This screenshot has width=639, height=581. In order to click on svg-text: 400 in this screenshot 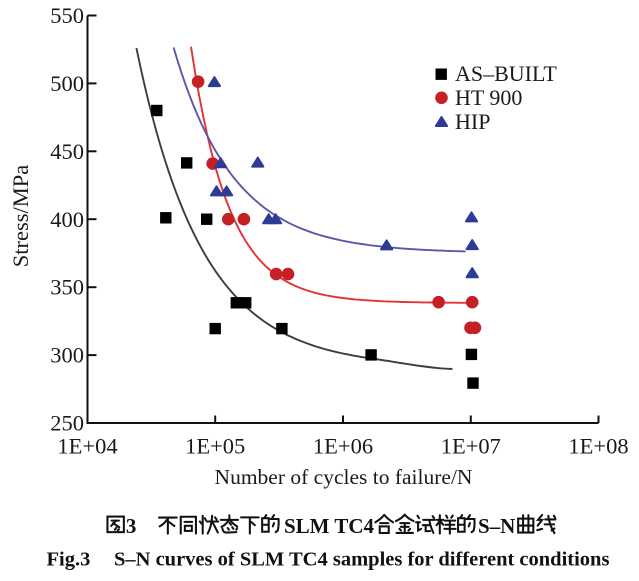, I will do `click(67, 219)`.